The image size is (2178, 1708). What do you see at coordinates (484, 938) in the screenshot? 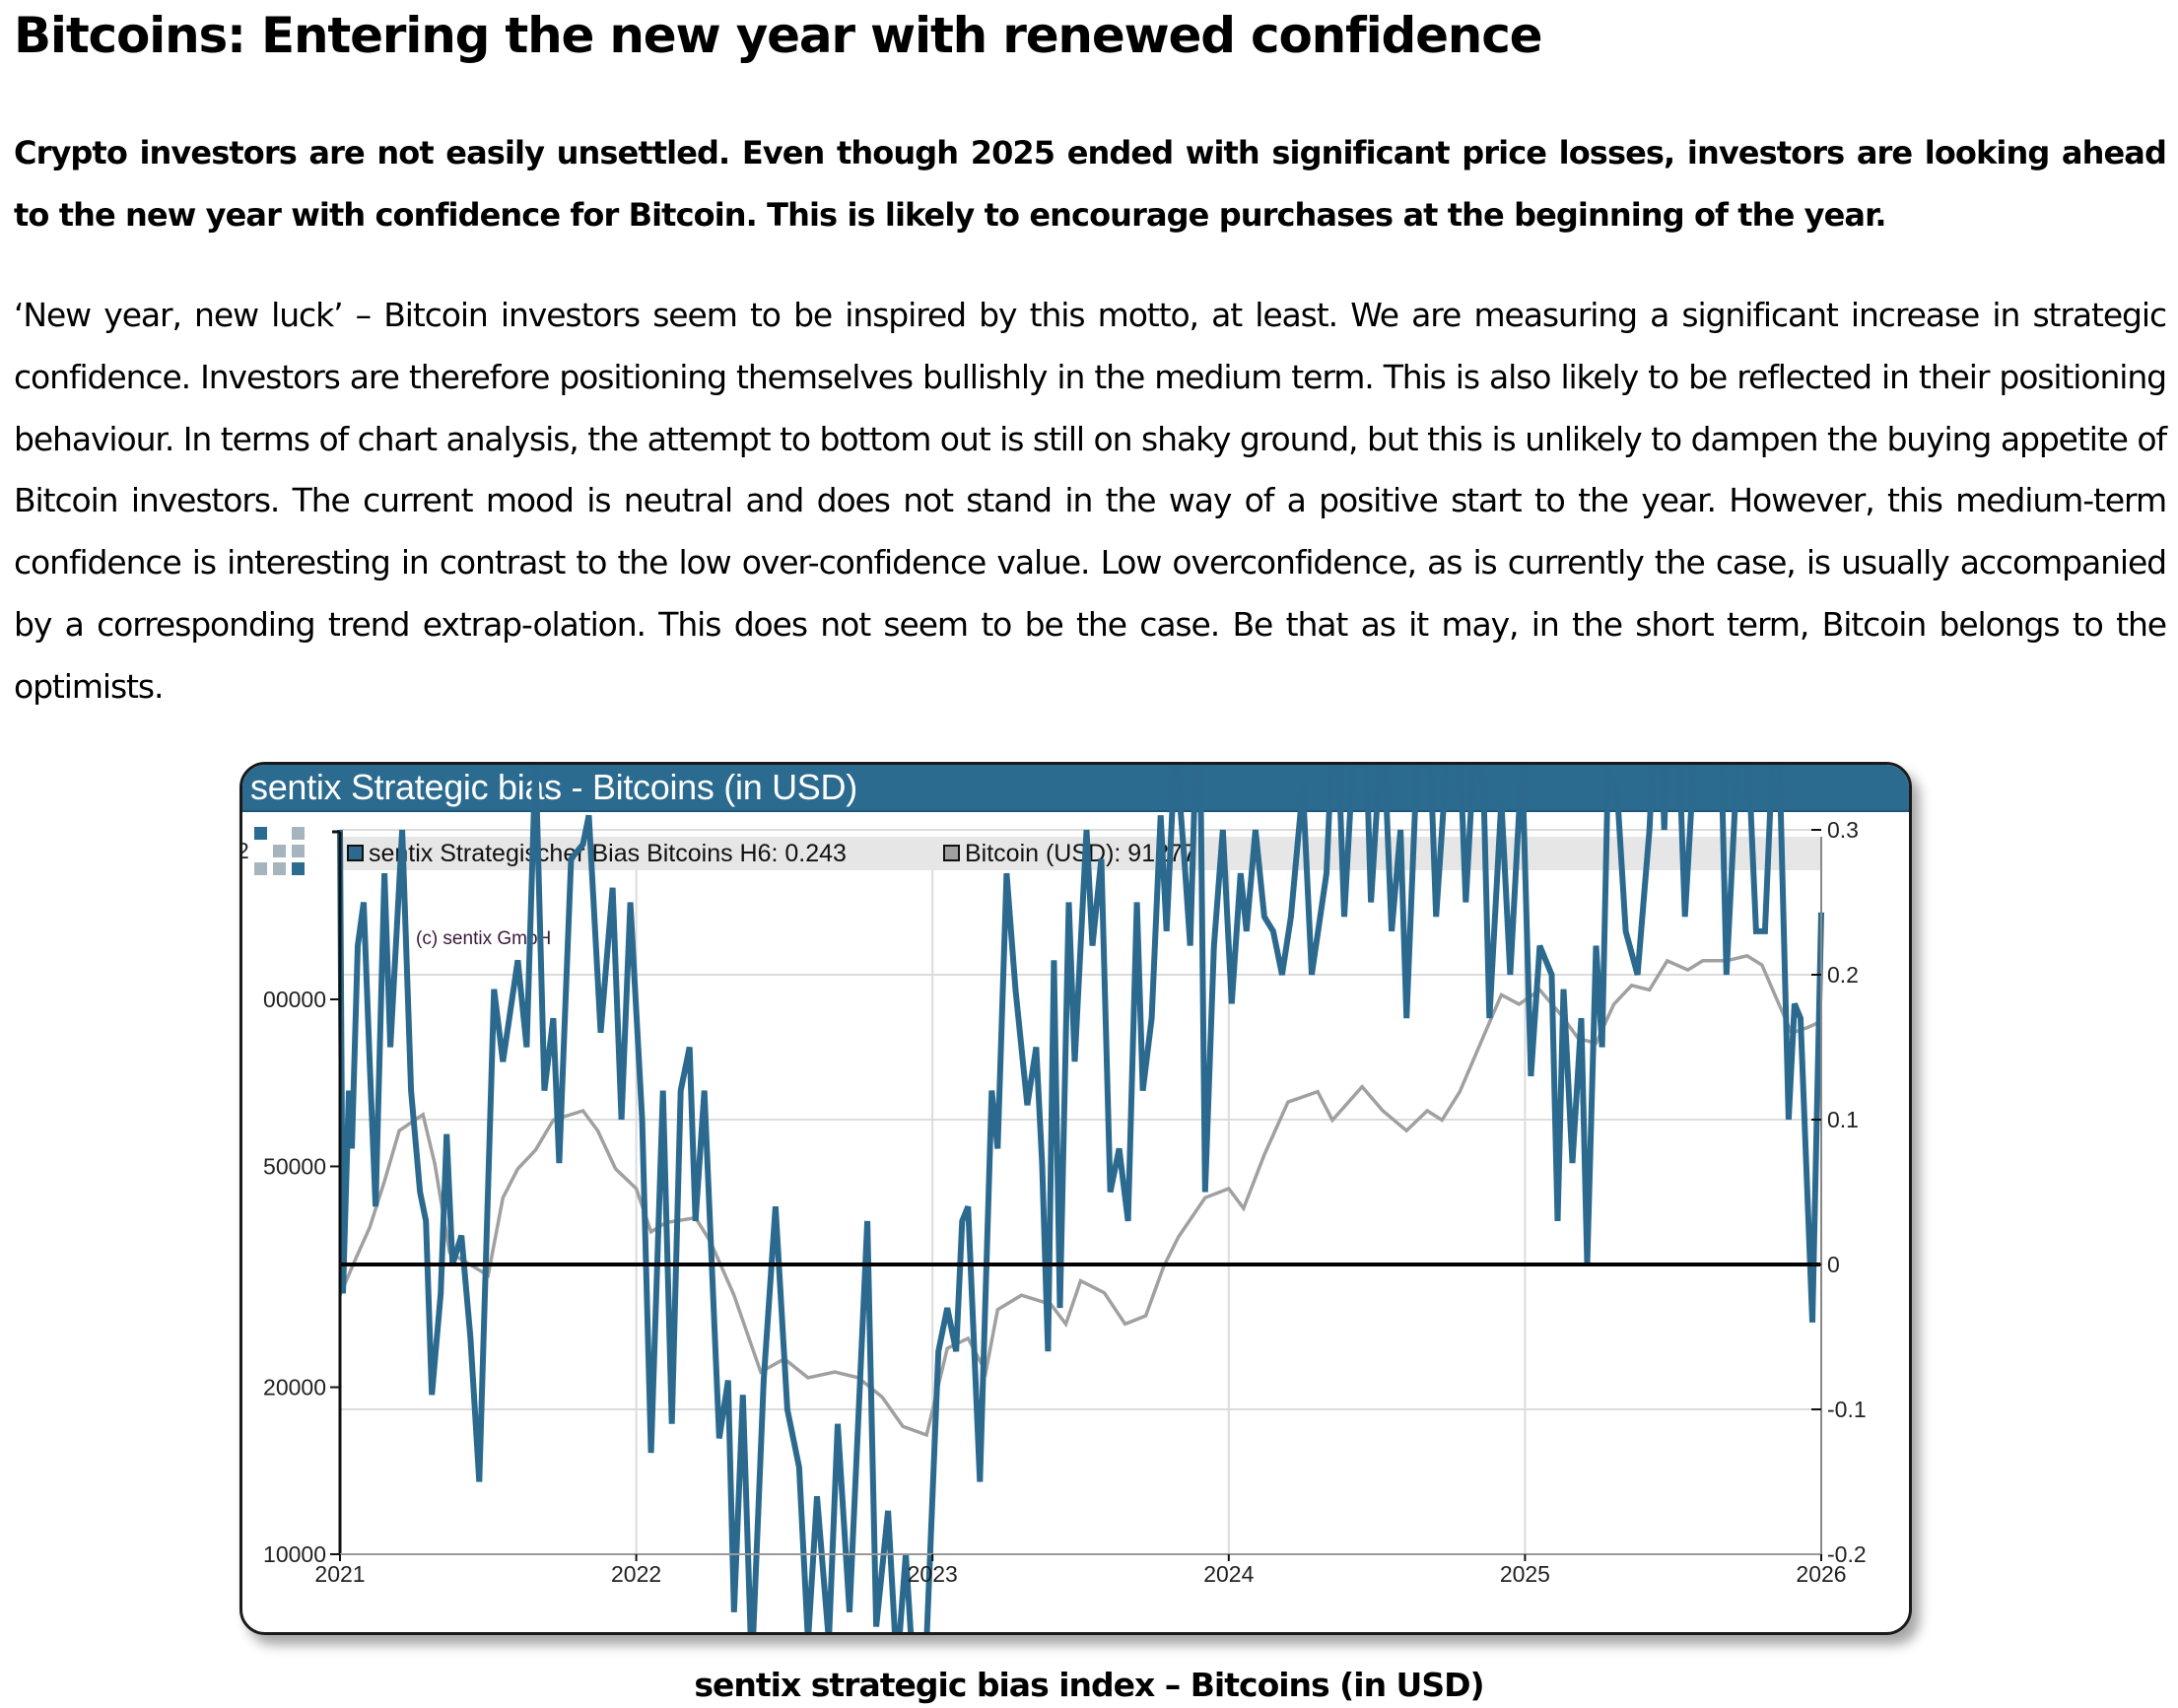
I see `copyright-label: (c) sentix GmbH` at bounding box center [484, 938].